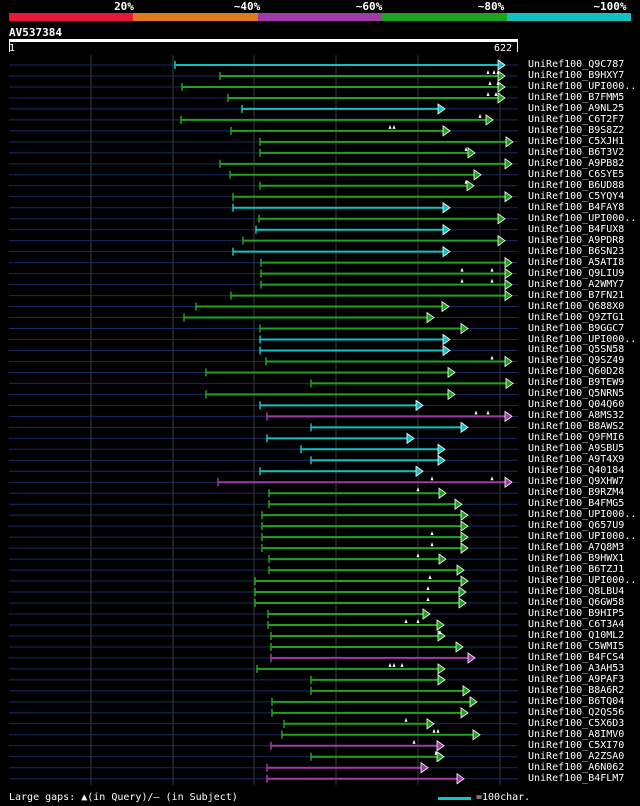  I want to click on hit-label: UniRef100_B7FMM5, so click(576, 97).